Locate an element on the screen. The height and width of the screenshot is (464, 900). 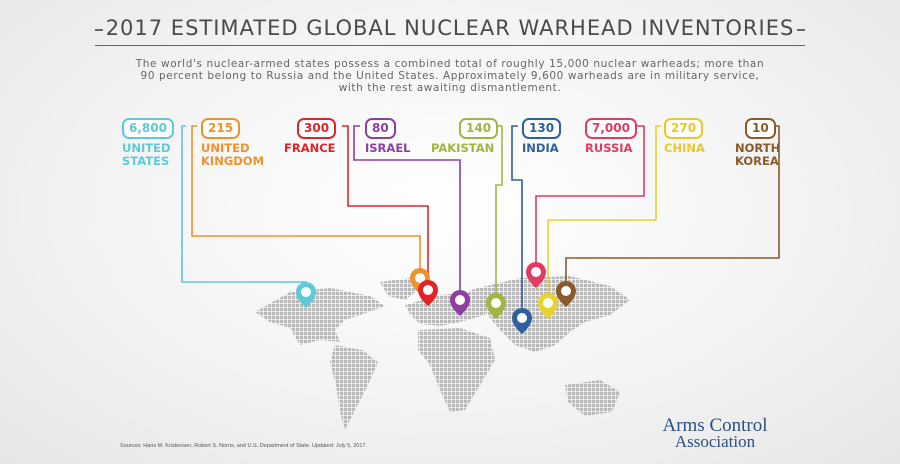
warhead-count: 130 is located at coordinates (542, 128).